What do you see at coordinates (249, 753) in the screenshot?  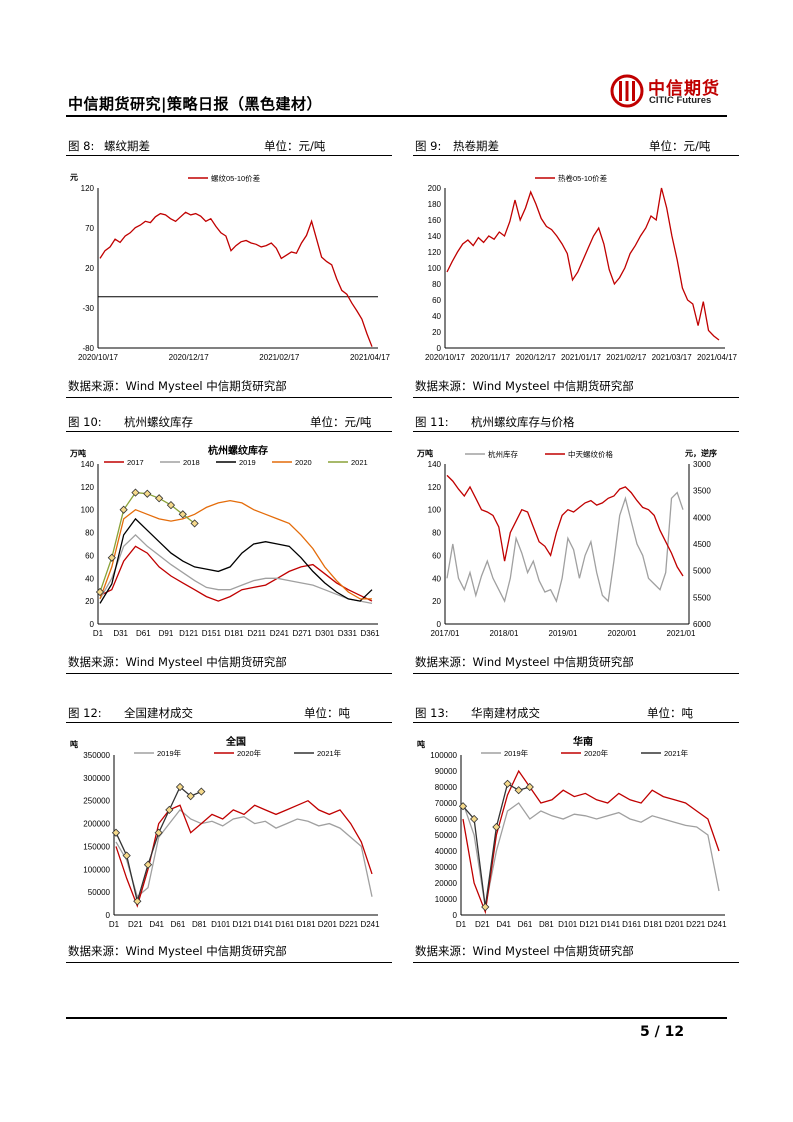 I see `legend-label: 2020年` at bounding box center [249, 753].